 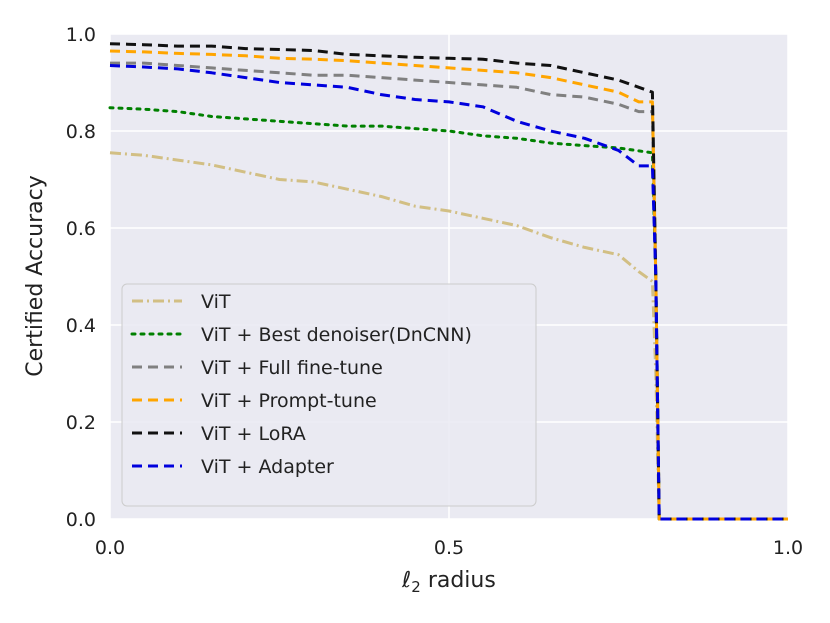 I want to click on x-tick-label: 0.0, so click(x=110, y=548).